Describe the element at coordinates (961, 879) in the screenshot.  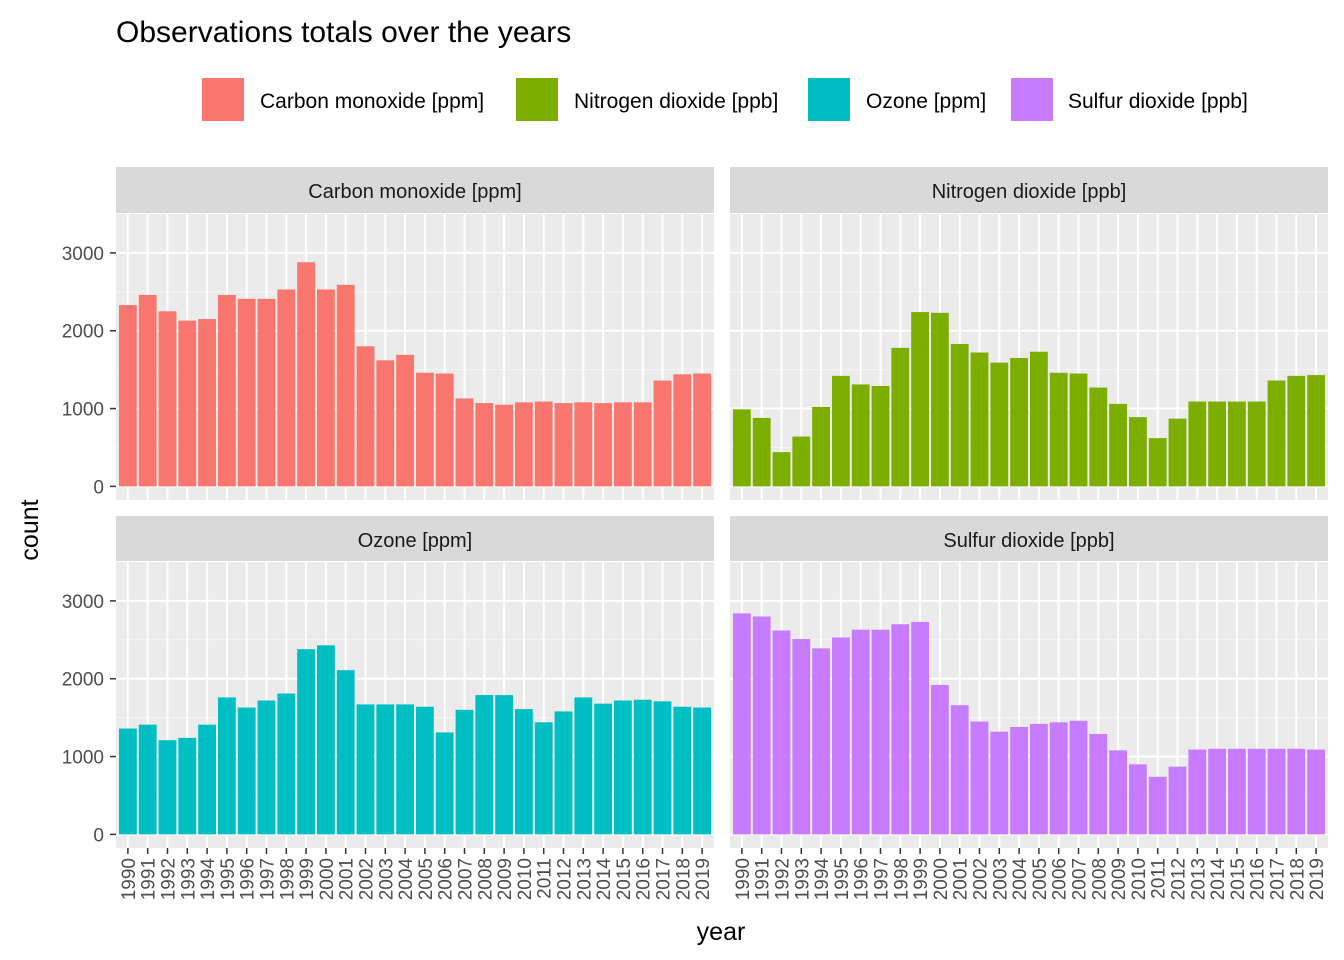
I see `x-tick-label: 2001` at that location.